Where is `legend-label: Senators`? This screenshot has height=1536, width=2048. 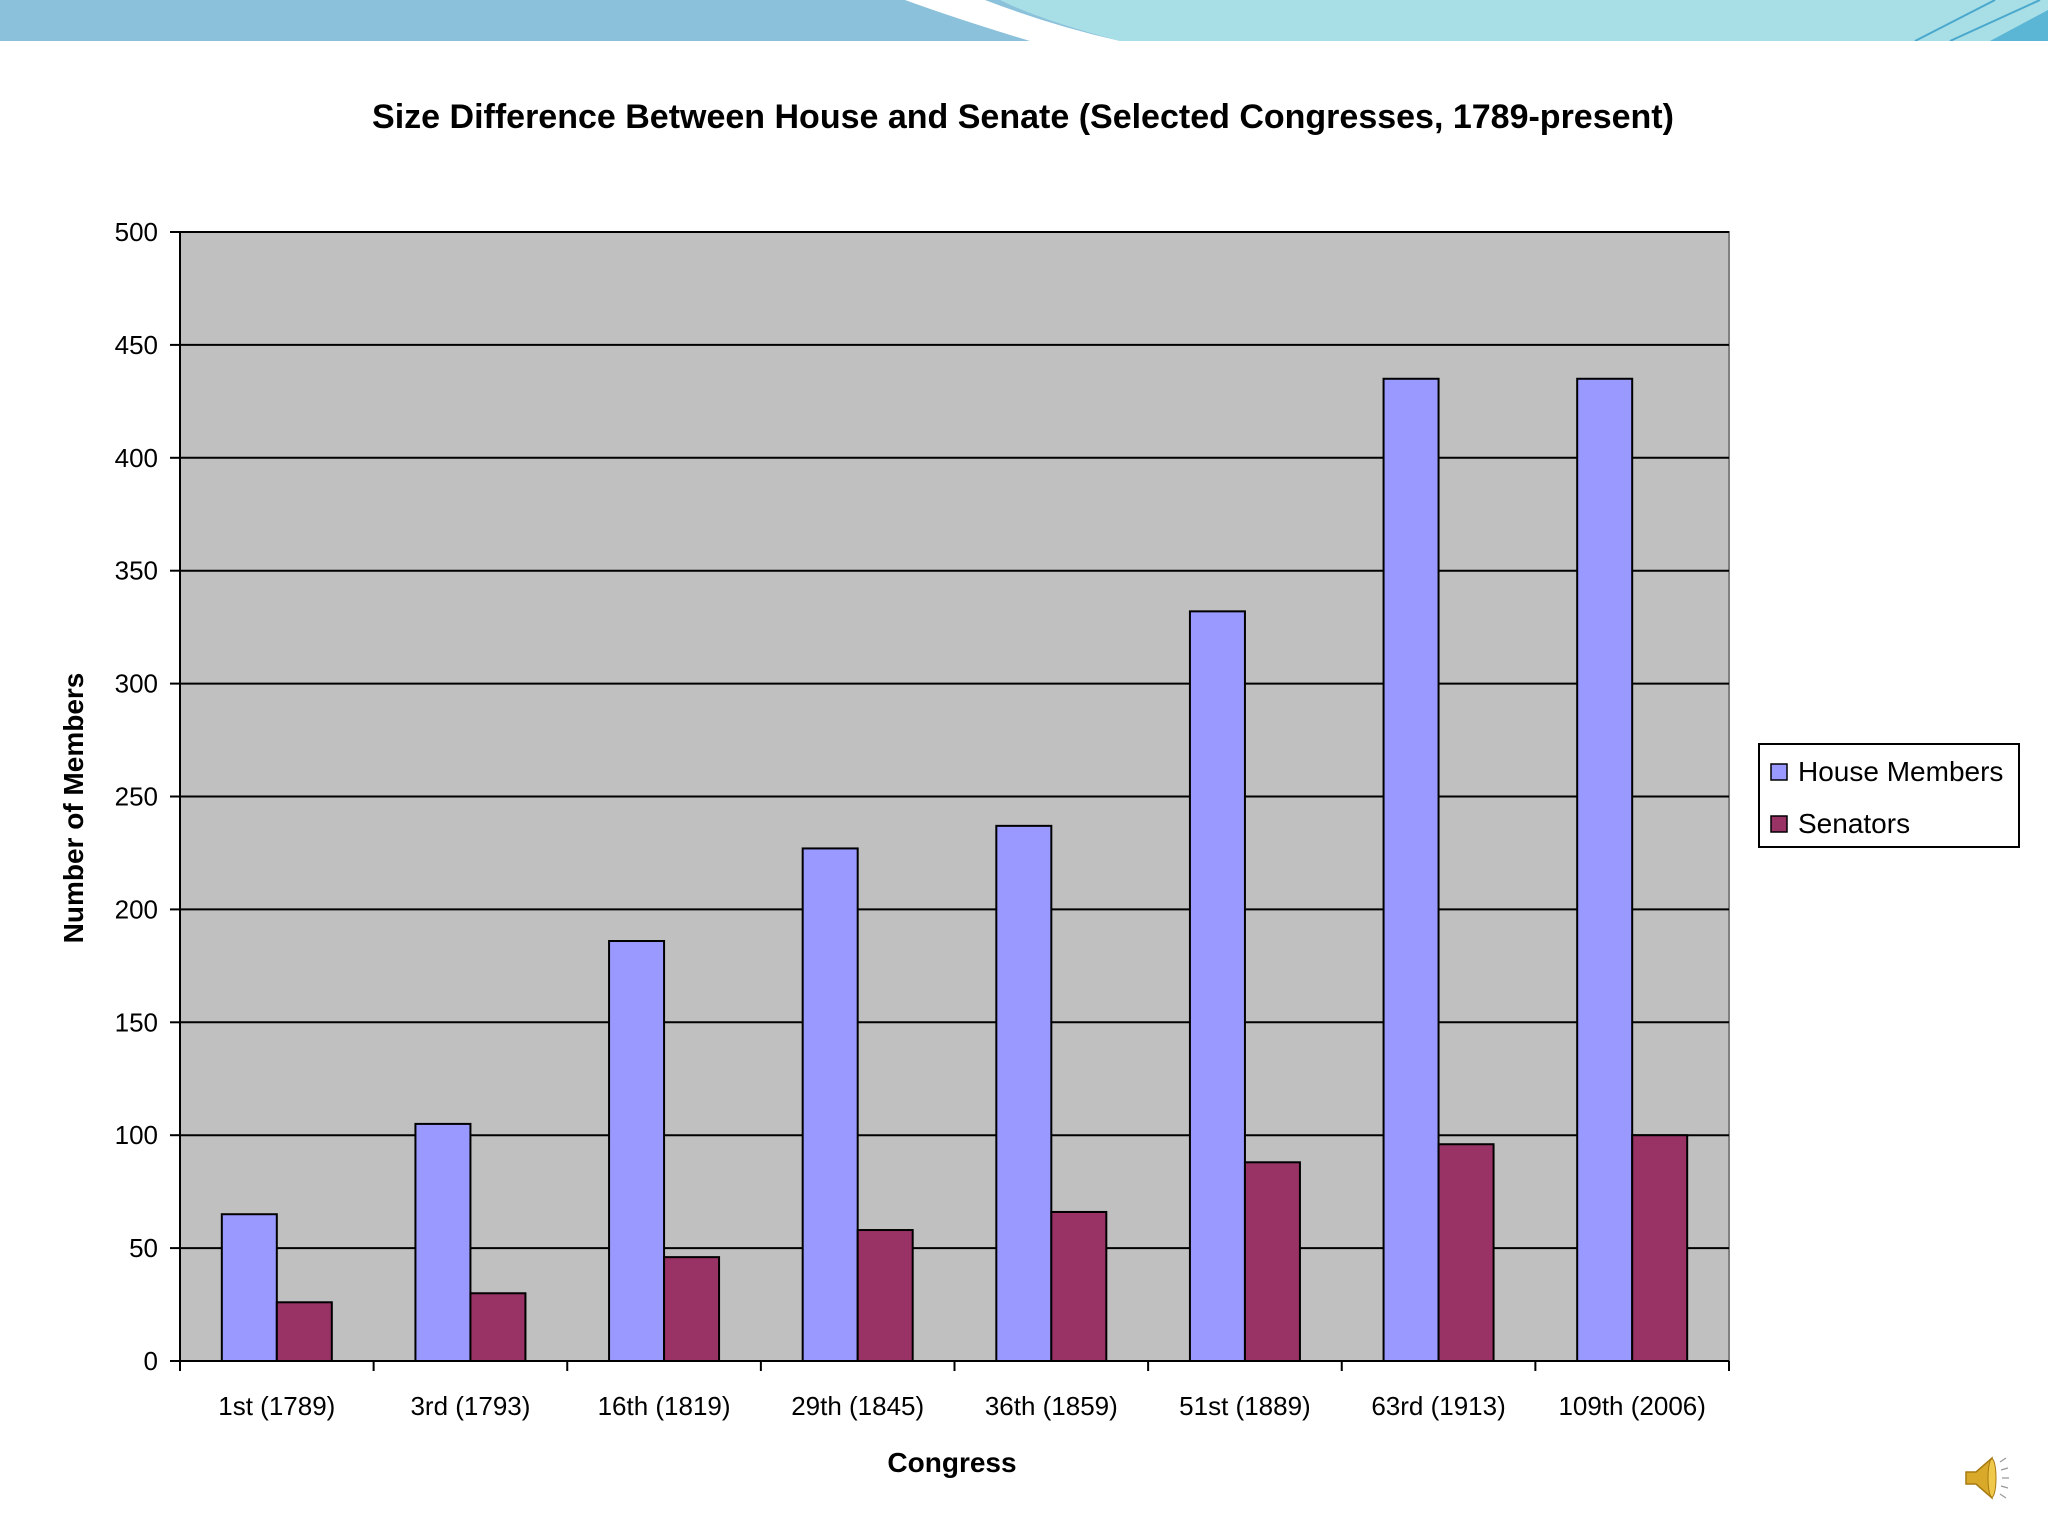
legend-label: Senators is located at coordinates (1854, 823).